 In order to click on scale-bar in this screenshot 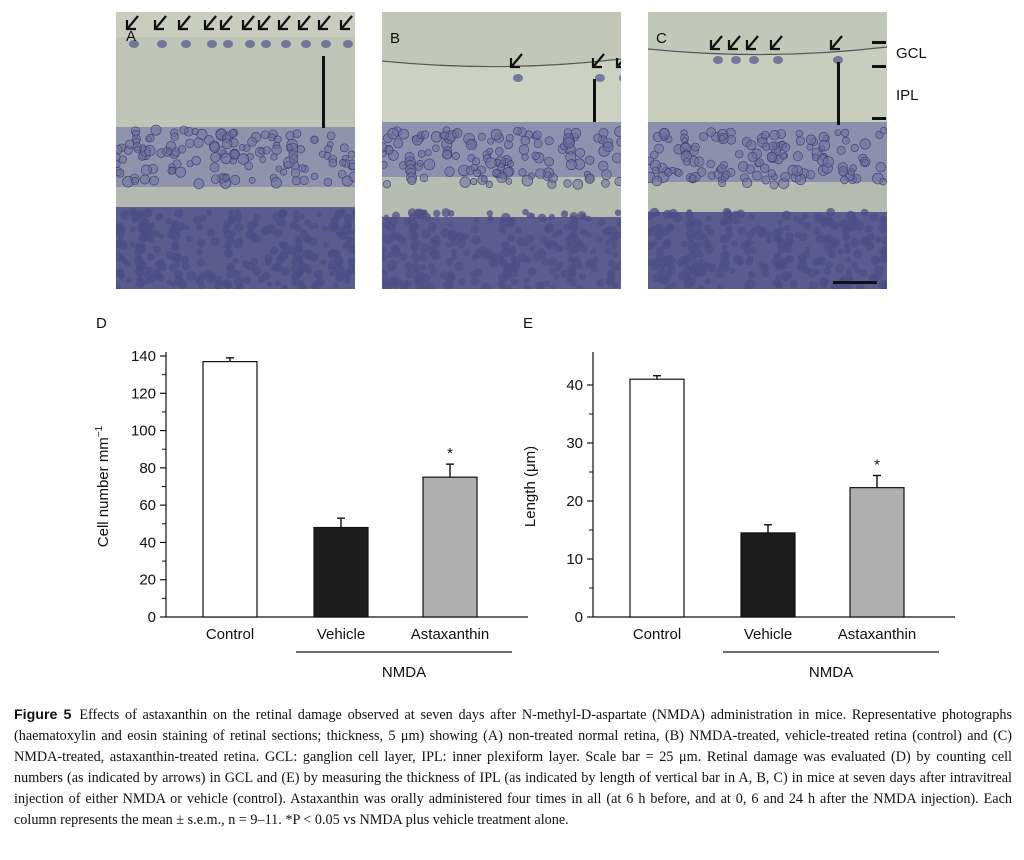, I will do `click(855, 282)`.